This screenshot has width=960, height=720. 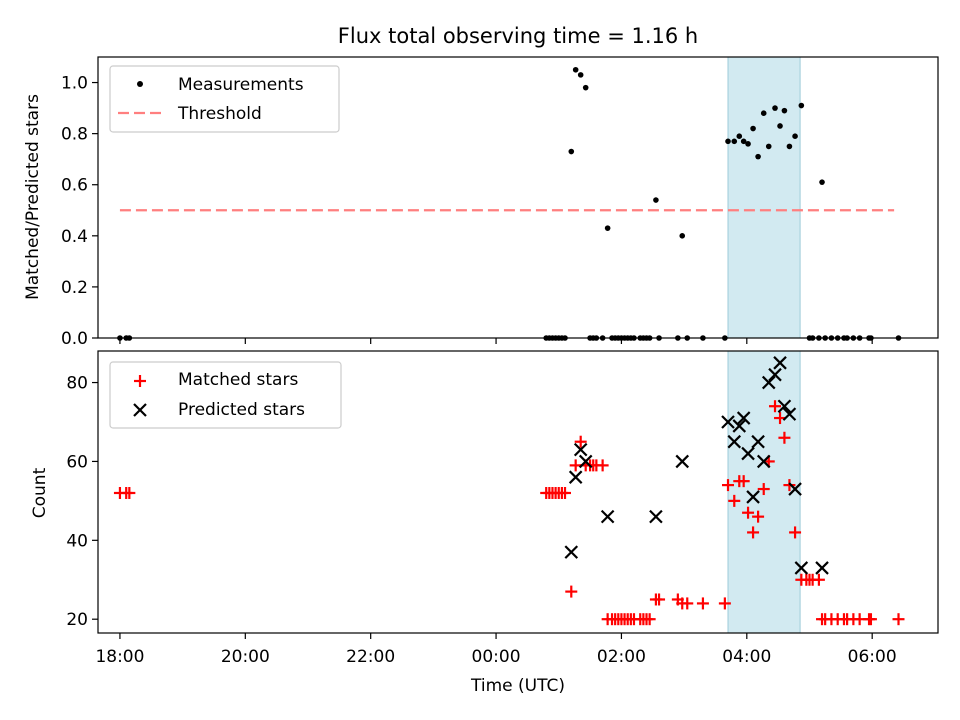 What do you see at coordinates (74, 237) in the screenshot?
I see `y-tick-label: 0.4` at bounding box center [74, 237].